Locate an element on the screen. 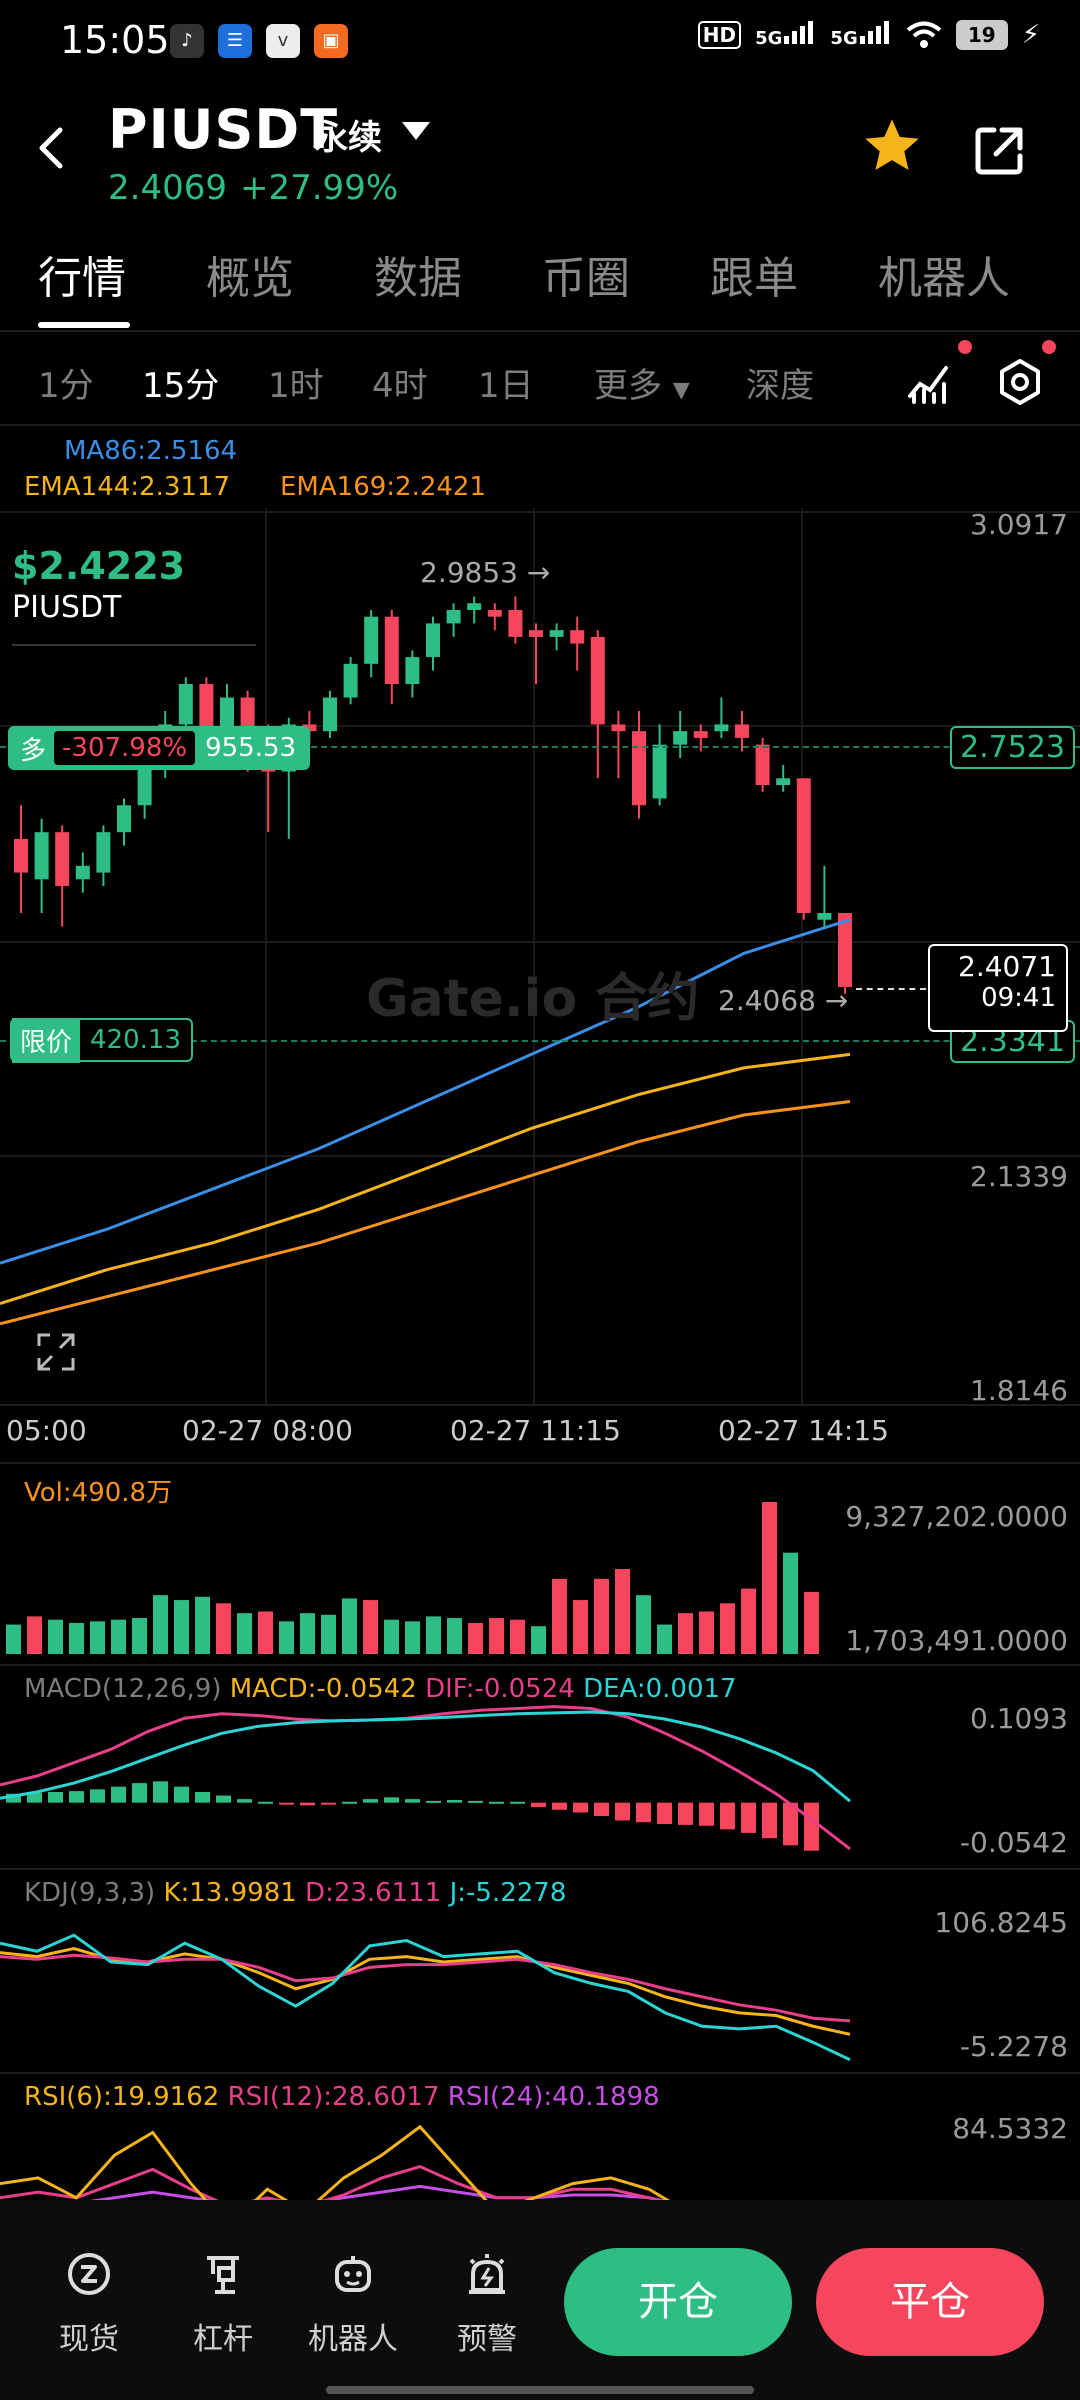 The image size is (1080, 2400). macd-chart is located at coordinates (540, 1766).